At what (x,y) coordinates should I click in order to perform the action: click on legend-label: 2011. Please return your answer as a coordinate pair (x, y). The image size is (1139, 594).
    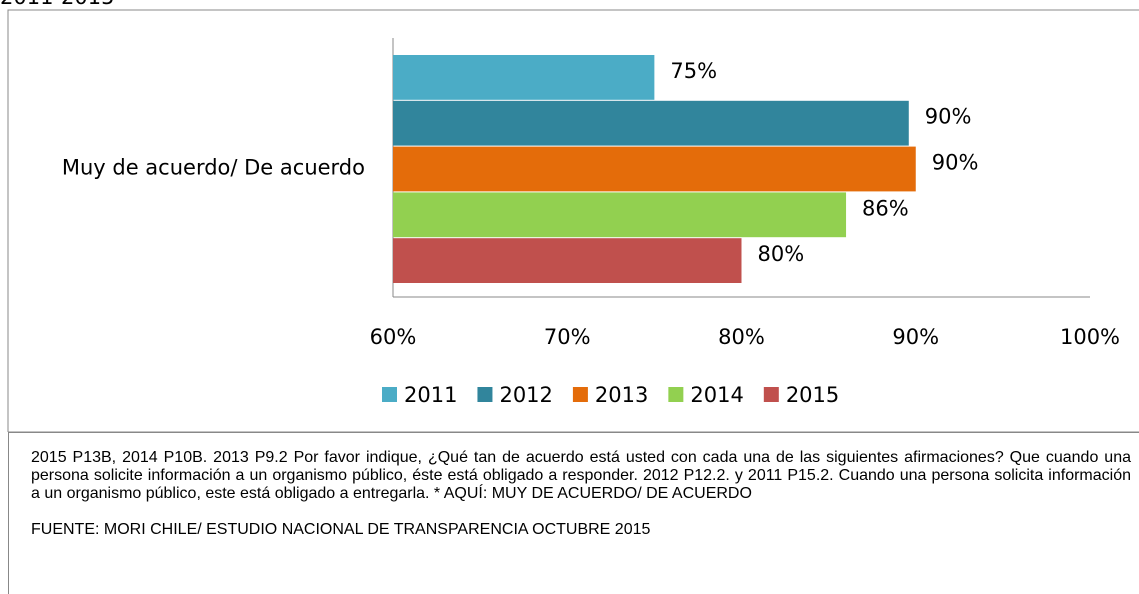
    Looking at the image, I should click on (430, 395).